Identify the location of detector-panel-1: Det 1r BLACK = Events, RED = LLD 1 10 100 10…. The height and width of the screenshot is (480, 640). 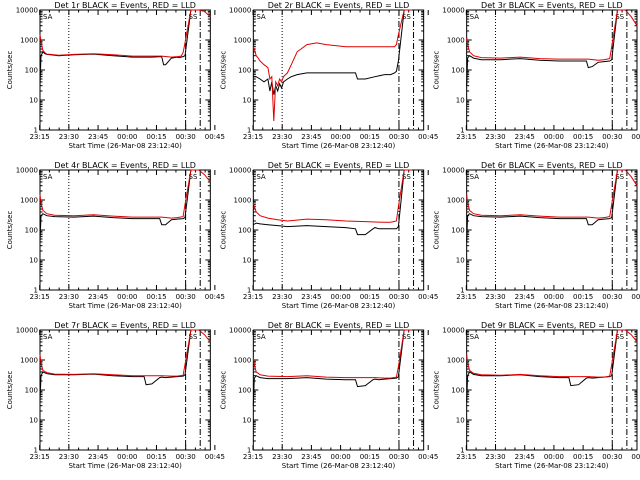
(115, 75).